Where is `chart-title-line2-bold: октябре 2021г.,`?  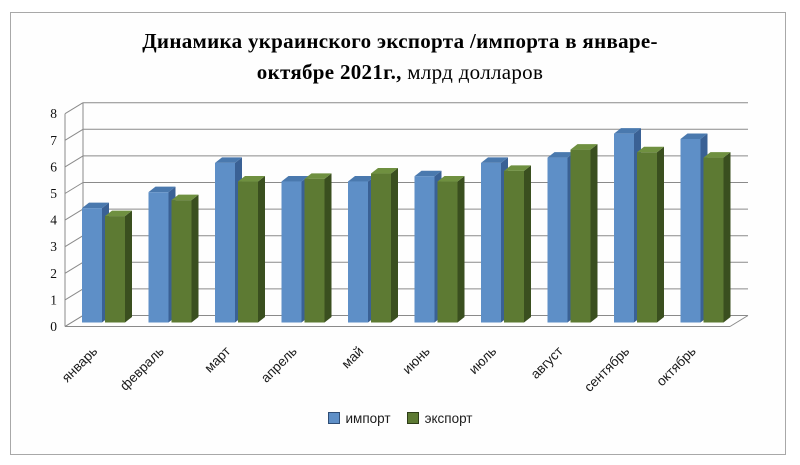
chart-title-line2-bold: октябре 2021г., is located at coordinates (329, 72).